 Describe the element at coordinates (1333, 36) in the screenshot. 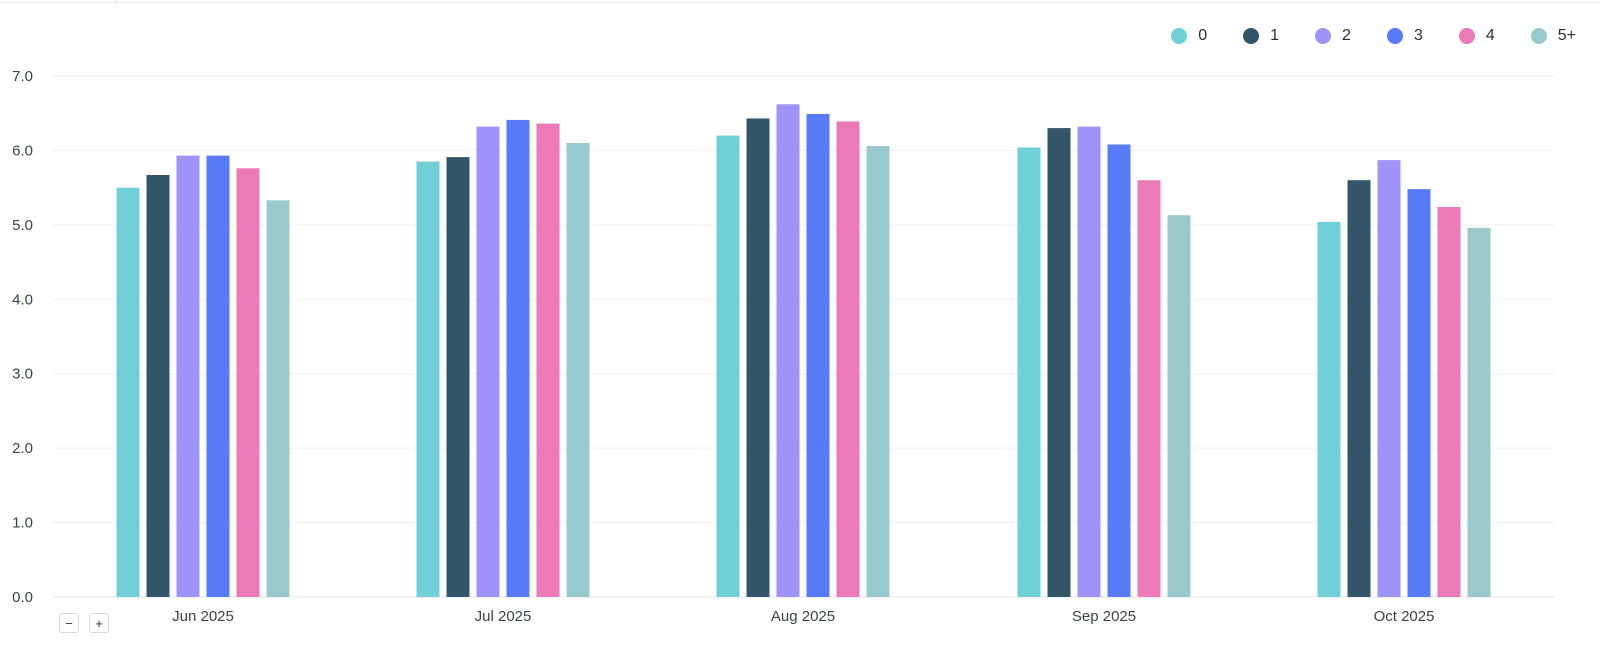

I see `legend-item-2: 2` at that location.